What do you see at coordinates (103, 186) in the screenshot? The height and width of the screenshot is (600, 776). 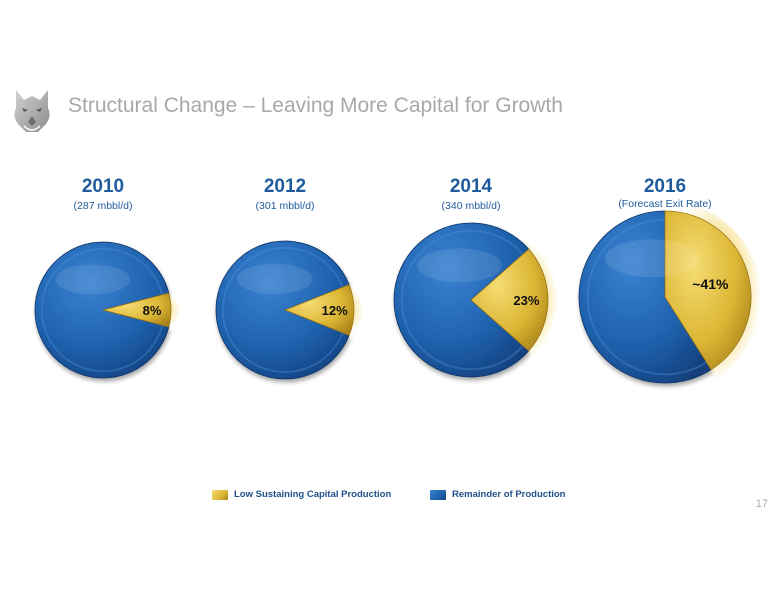 I see `pie-year-2010: 2010` at bounding box center [103, 186].